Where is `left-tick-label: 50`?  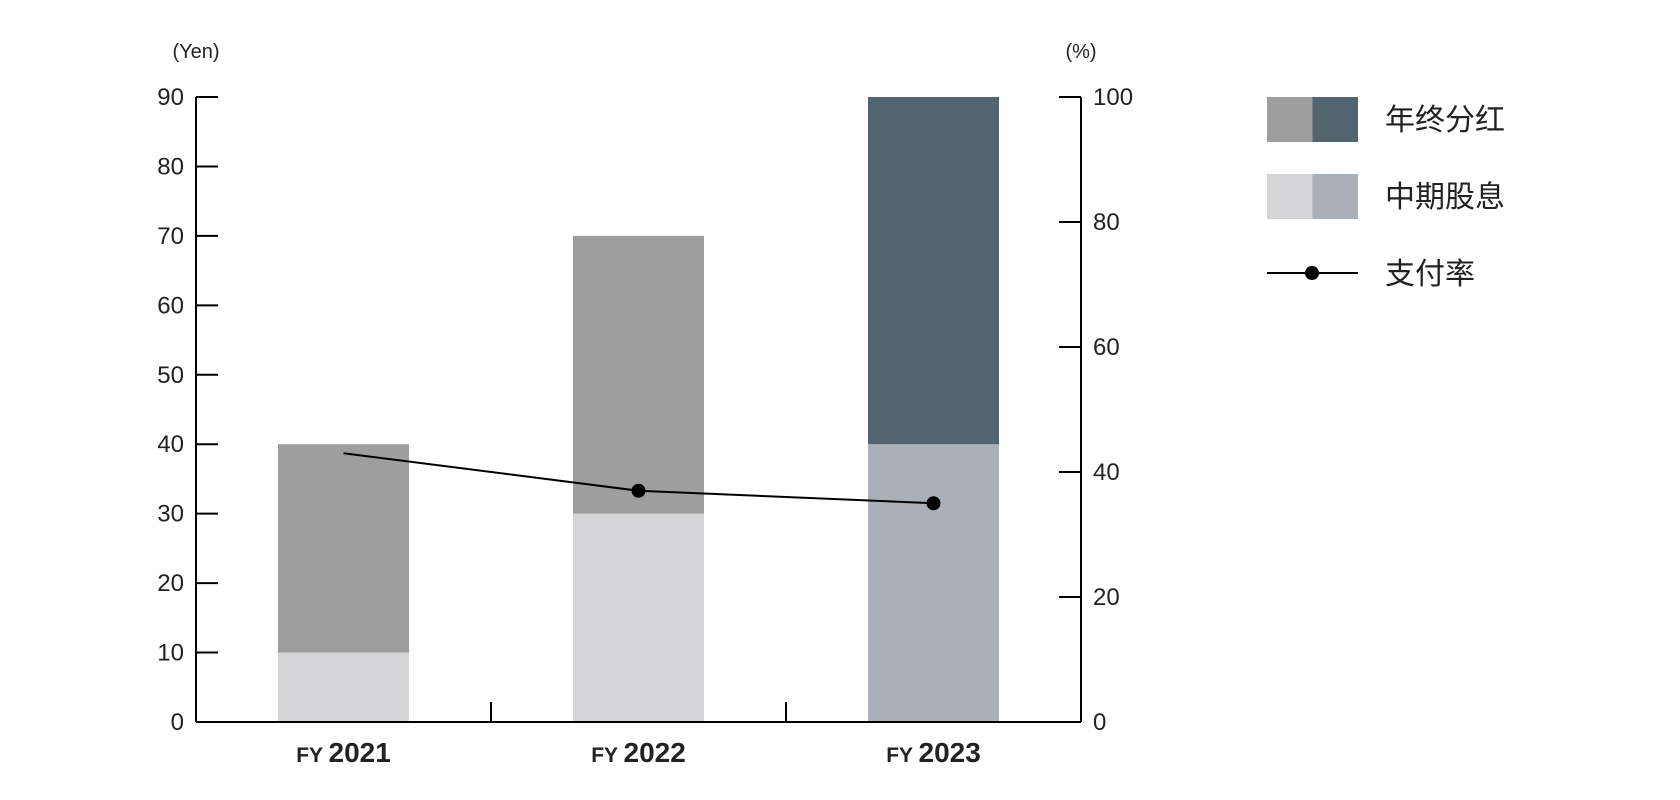 left-tick-label: 50 is located at coordinates (170, 375).